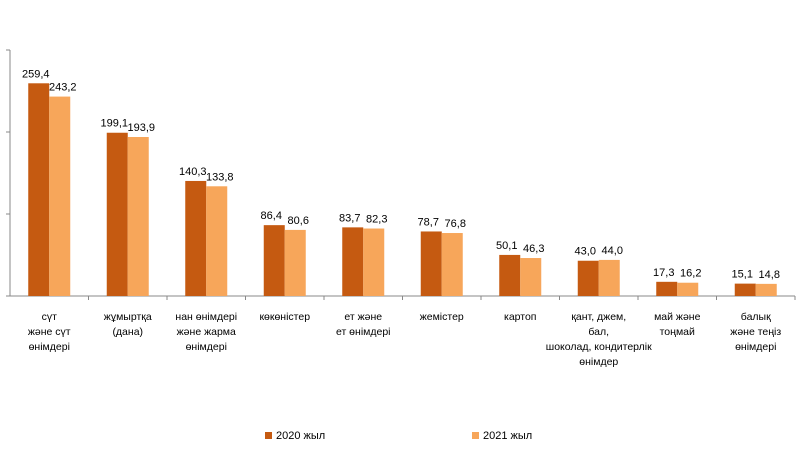 The height and width of the screenshot is (452, 800). I want to click on value-label: 76,8, so click(455, 224).